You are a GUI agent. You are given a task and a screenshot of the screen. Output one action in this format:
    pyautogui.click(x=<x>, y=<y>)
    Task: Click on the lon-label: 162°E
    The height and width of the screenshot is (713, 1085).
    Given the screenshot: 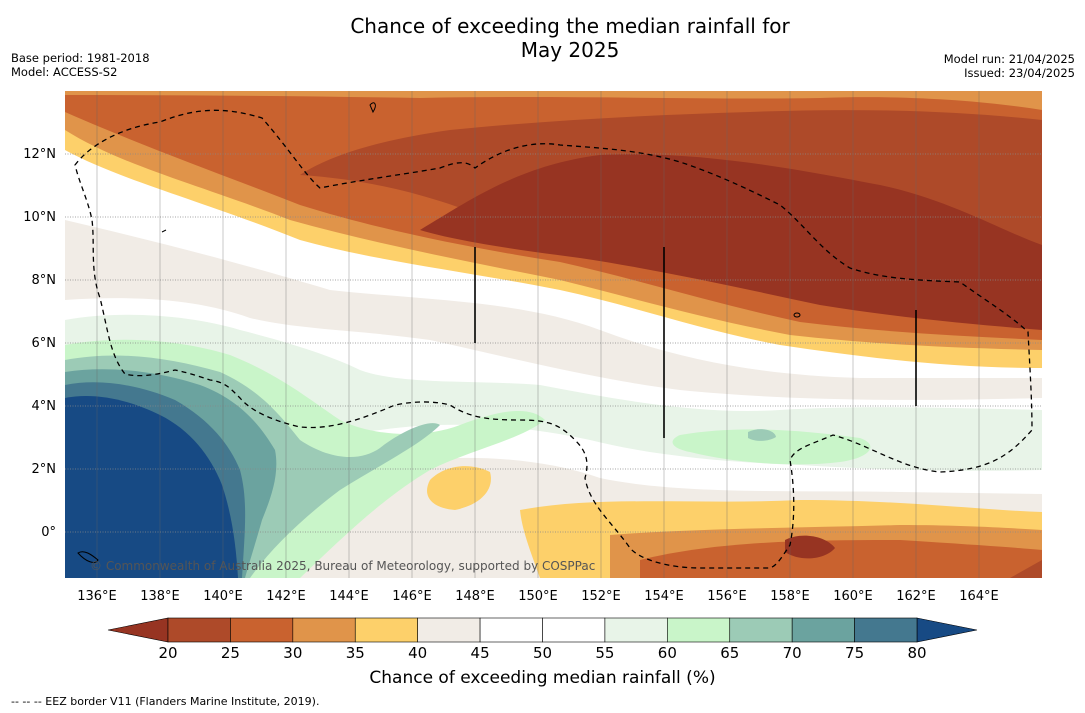 What is the action you would take?
    pyautogui.click(x=916, y=596)
    